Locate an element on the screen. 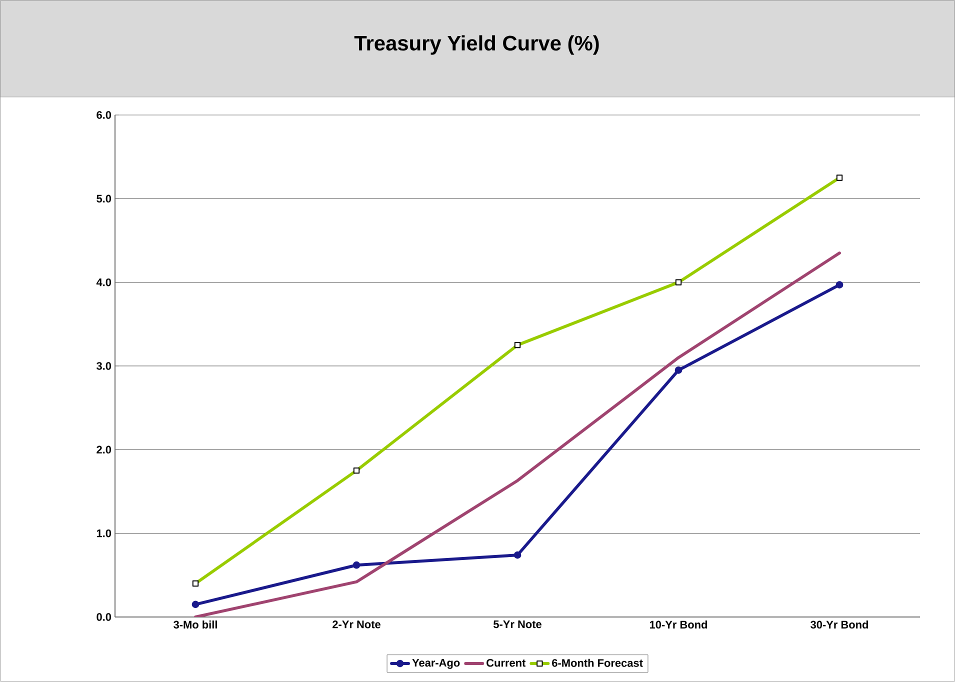 Image resolution: width=955 pixels, height=682 pixels. x-tick-label: 5-Yr Note is located at coordinates (517, 624).